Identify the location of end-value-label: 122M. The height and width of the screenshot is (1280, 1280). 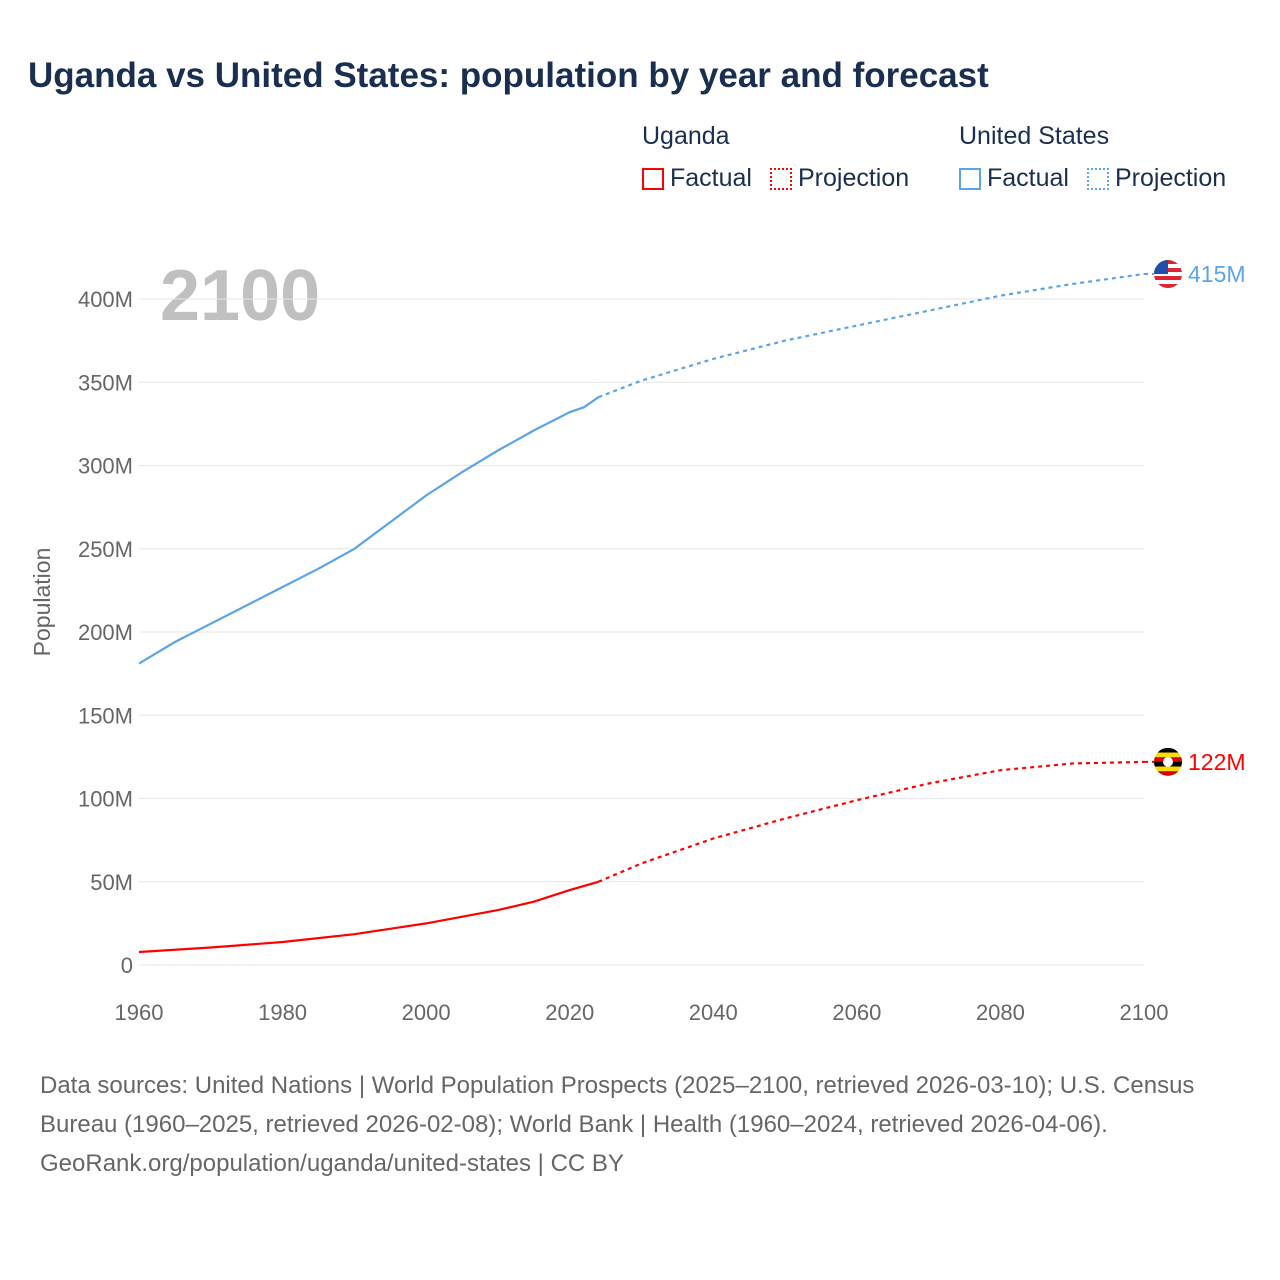
(1217, 762).